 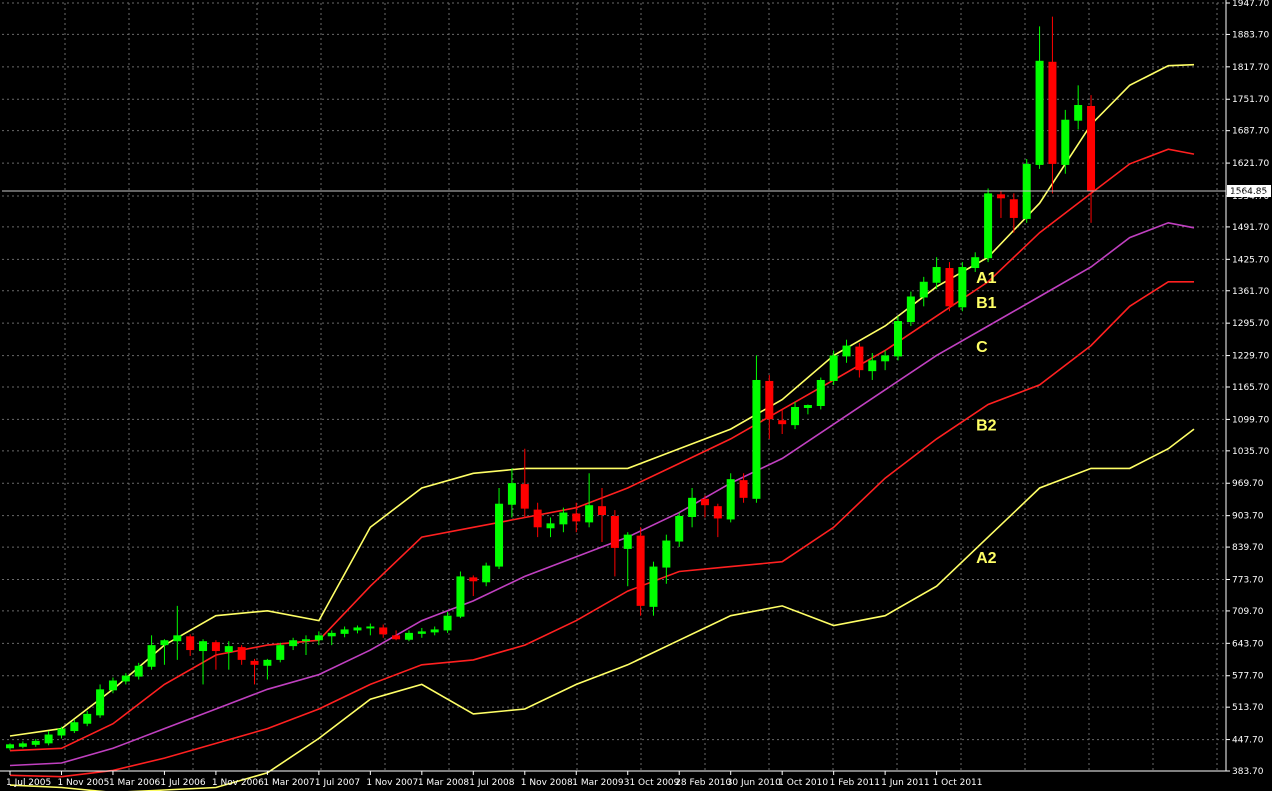 What do you see at coordinates (1250, 357) in the screenshot?
I see `y-tick-label: 1229.70` at bounding box center [1250, 357].